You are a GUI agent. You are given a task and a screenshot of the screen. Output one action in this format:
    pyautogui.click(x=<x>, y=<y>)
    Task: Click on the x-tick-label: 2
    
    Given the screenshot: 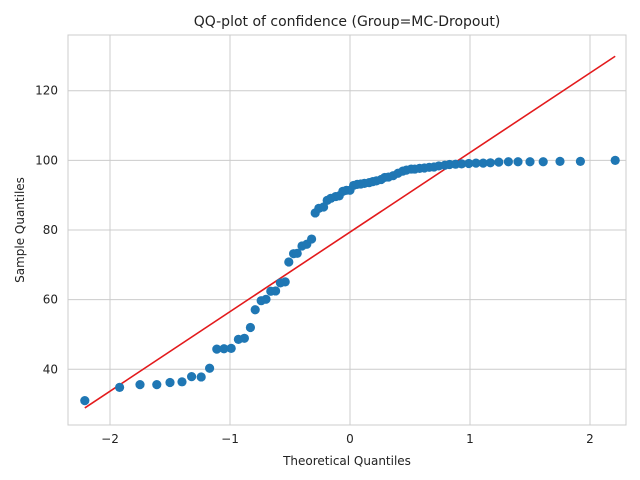 What is the action you would take?
    pyautogui.click(x=590, y=439)
    